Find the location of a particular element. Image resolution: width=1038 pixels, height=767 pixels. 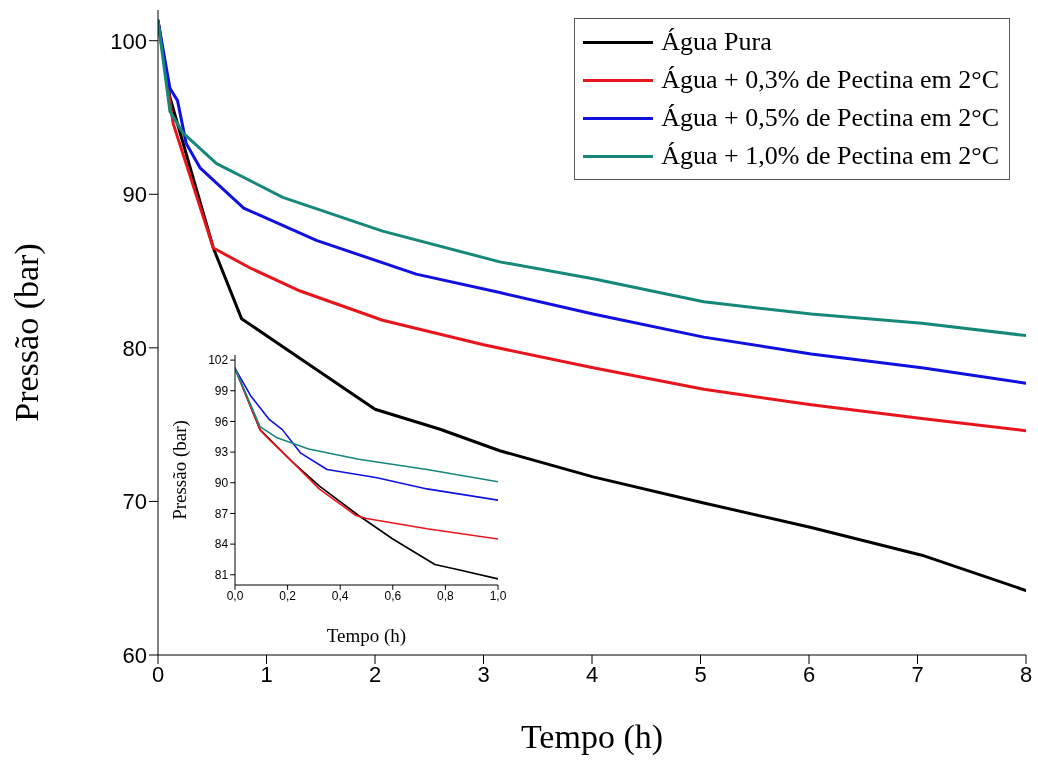

y-tick-label: 99 is located at coordinates (221, 391).